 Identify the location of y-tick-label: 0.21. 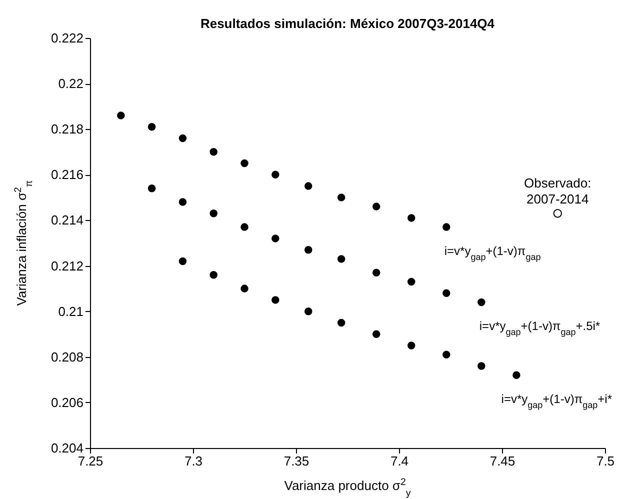
(71, 311).